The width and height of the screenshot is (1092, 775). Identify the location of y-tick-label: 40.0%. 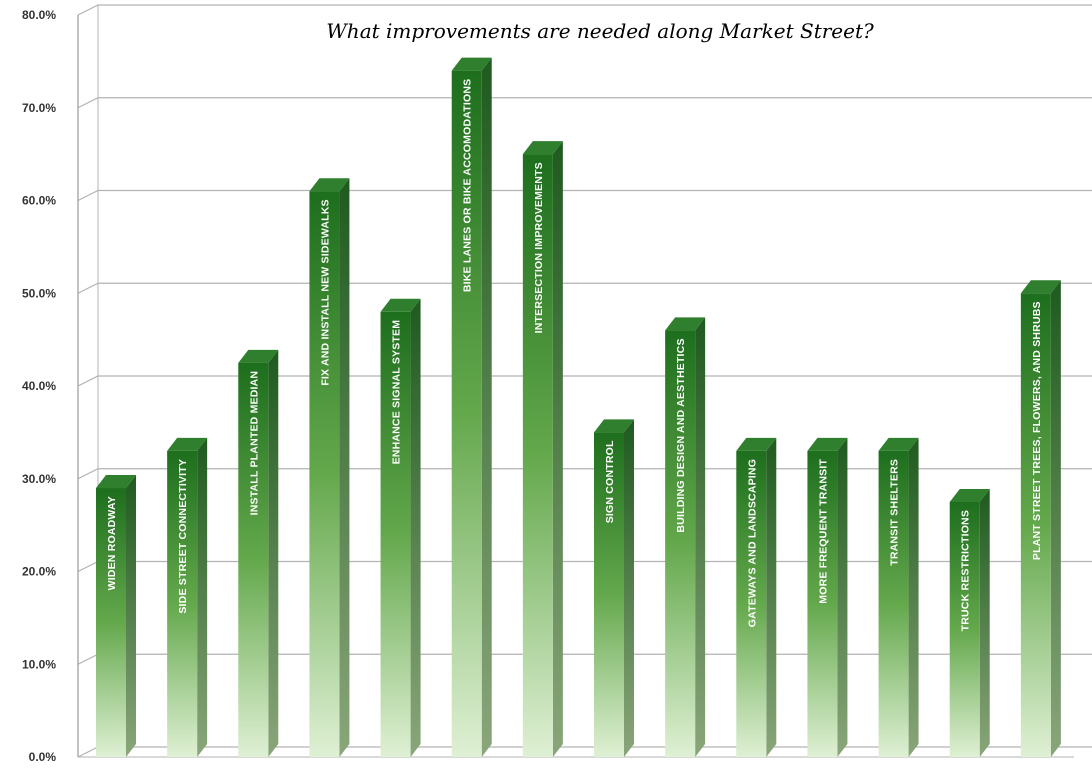
(39, 386).